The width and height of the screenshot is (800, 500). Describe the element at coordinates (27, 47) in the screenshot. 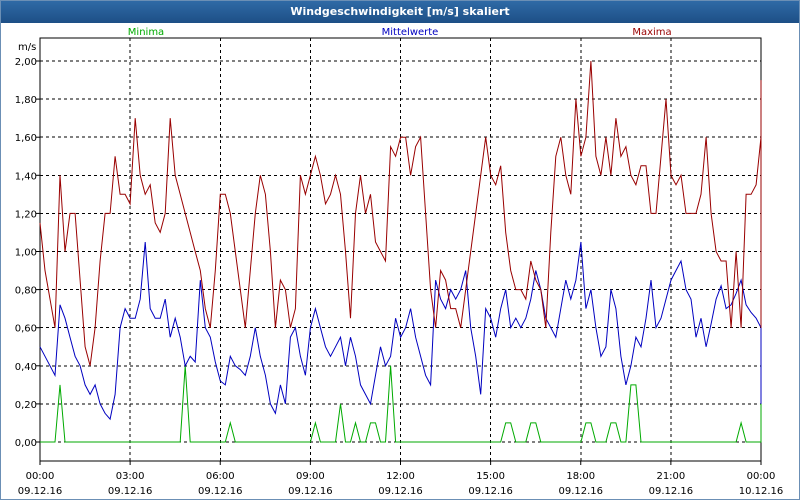

I see `y-axis-label: m/s` at that location.